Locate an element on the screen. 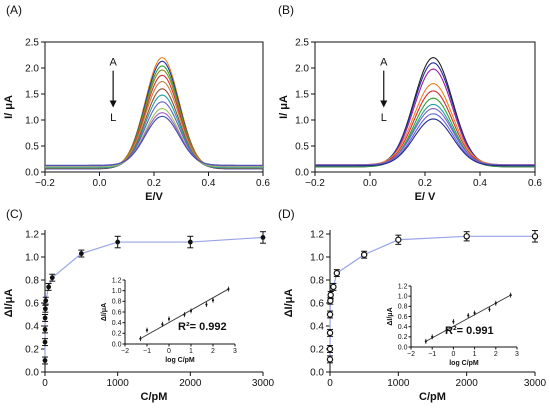 Image resolution: width=550 pixels, height=412 pixels. y-tick-label: 0.5 is located at coordinates (32, 147).